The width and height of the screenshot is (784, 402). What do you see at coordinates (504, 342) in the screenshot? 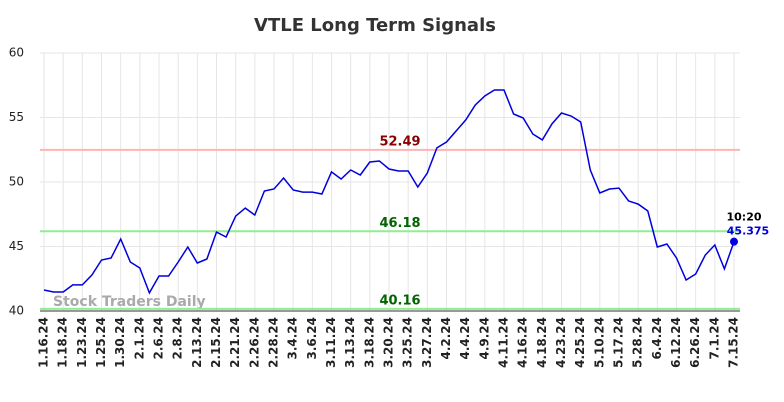
I see `x-tick-label: 4.11.24` at bounding box center [504, 342].